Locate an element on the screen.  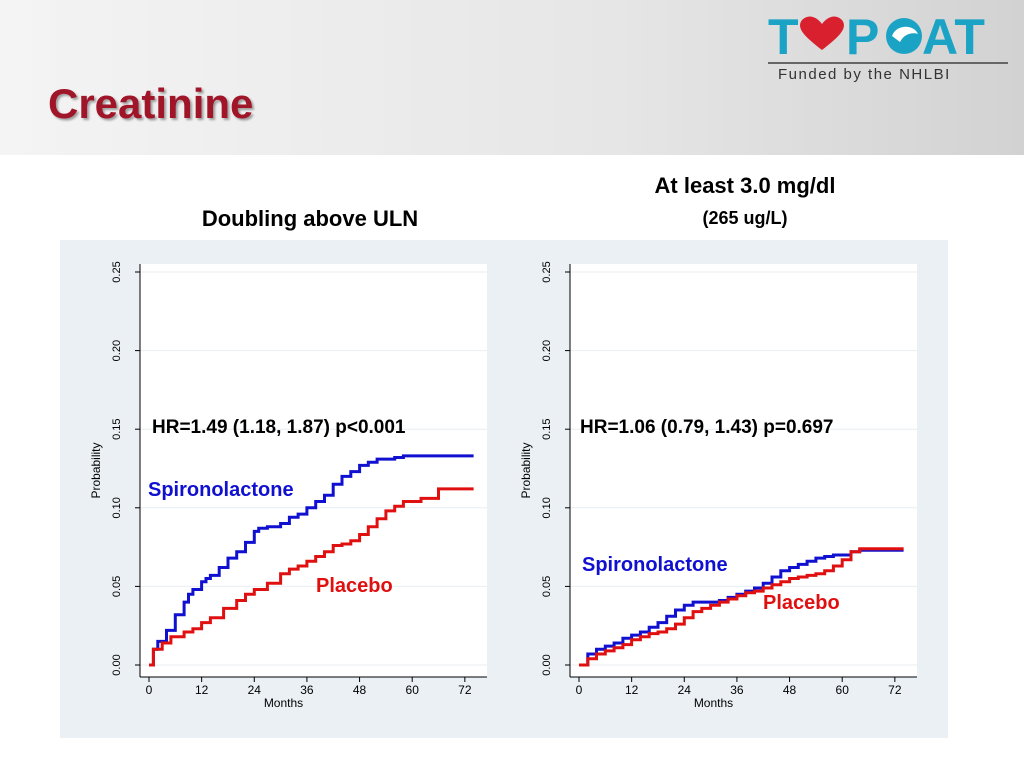
hr-annotation: HR=1.06 (0.79, 1.43) p=0.697 is located at coordinates (707, 427).